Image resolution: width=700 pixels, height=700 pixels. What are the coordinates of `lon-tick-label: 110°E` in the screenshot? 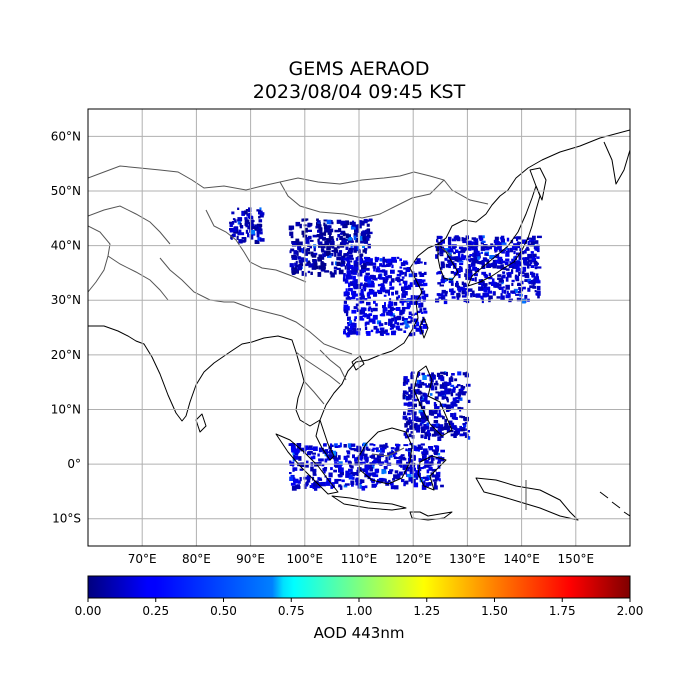 It's located at (359, 559).